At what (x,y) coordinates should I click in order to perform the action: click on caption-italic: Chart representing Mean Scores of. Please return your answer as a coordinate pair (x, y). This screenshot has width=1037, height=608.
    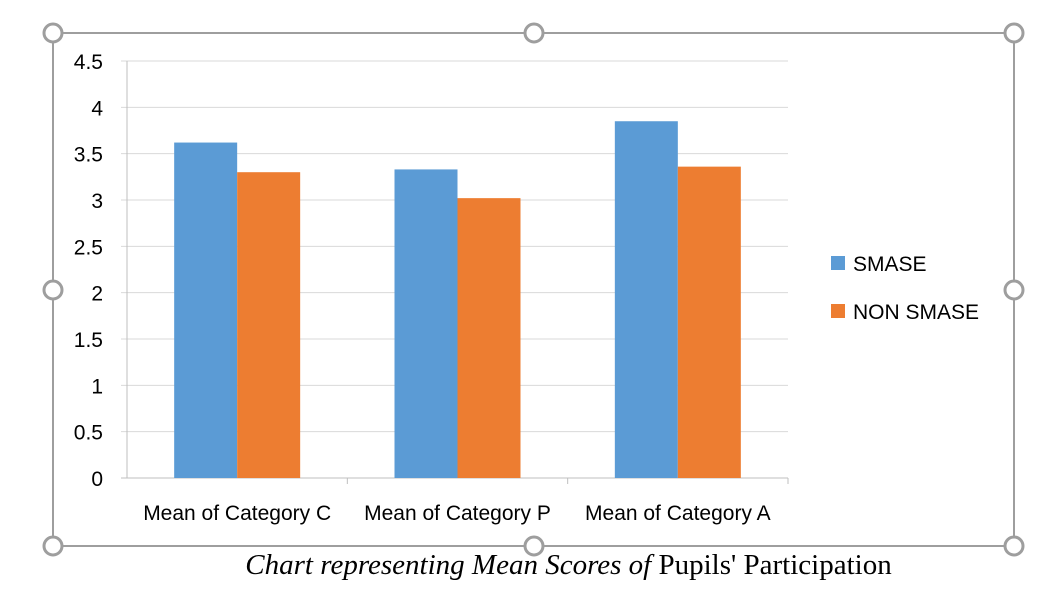
    Looking at the image, I should click on (448, 565).